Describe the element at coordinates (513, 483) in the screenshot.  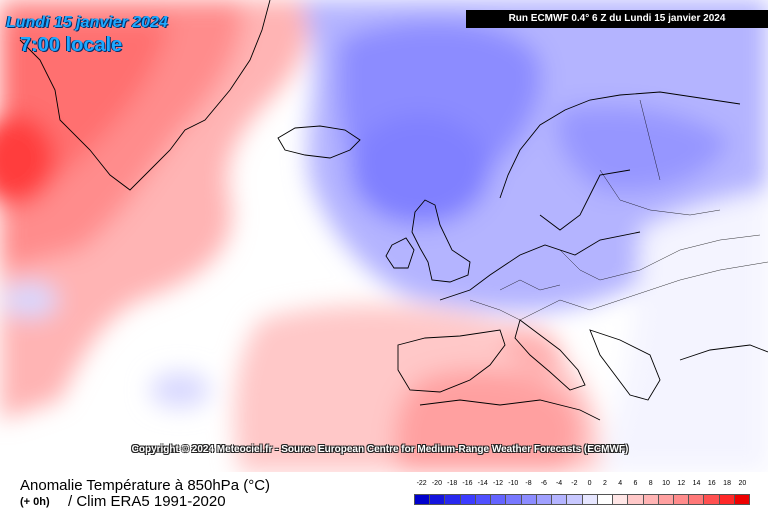
I see `legend-label: -10` at that location.